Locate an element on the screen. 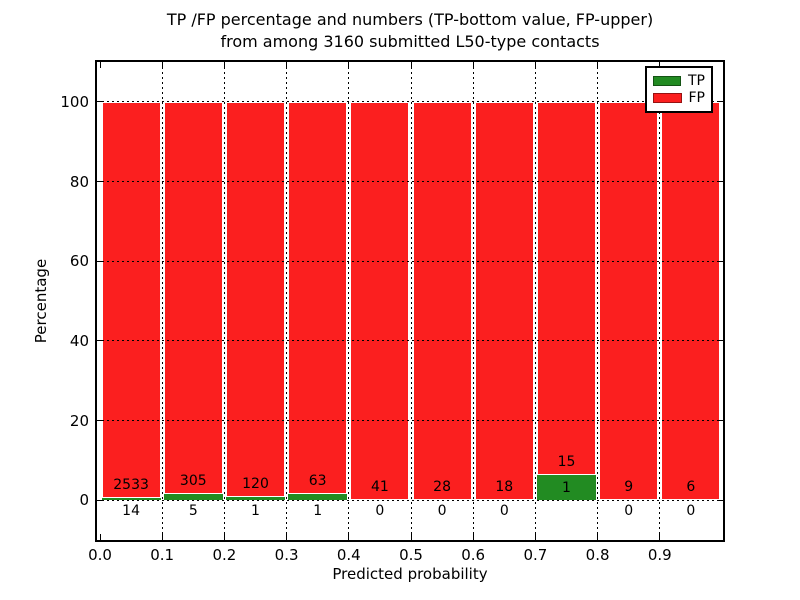  y-tick-label: 80 is located at coordinates (79, 181).